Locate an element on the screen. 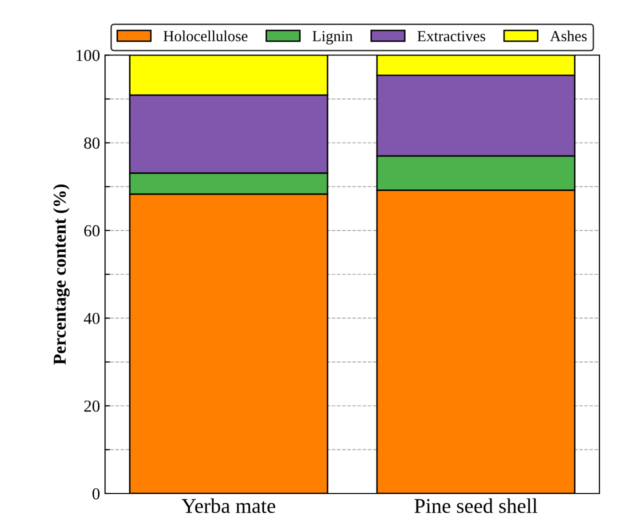  y-tick-label: 100 is located at coordinates (88, 56).